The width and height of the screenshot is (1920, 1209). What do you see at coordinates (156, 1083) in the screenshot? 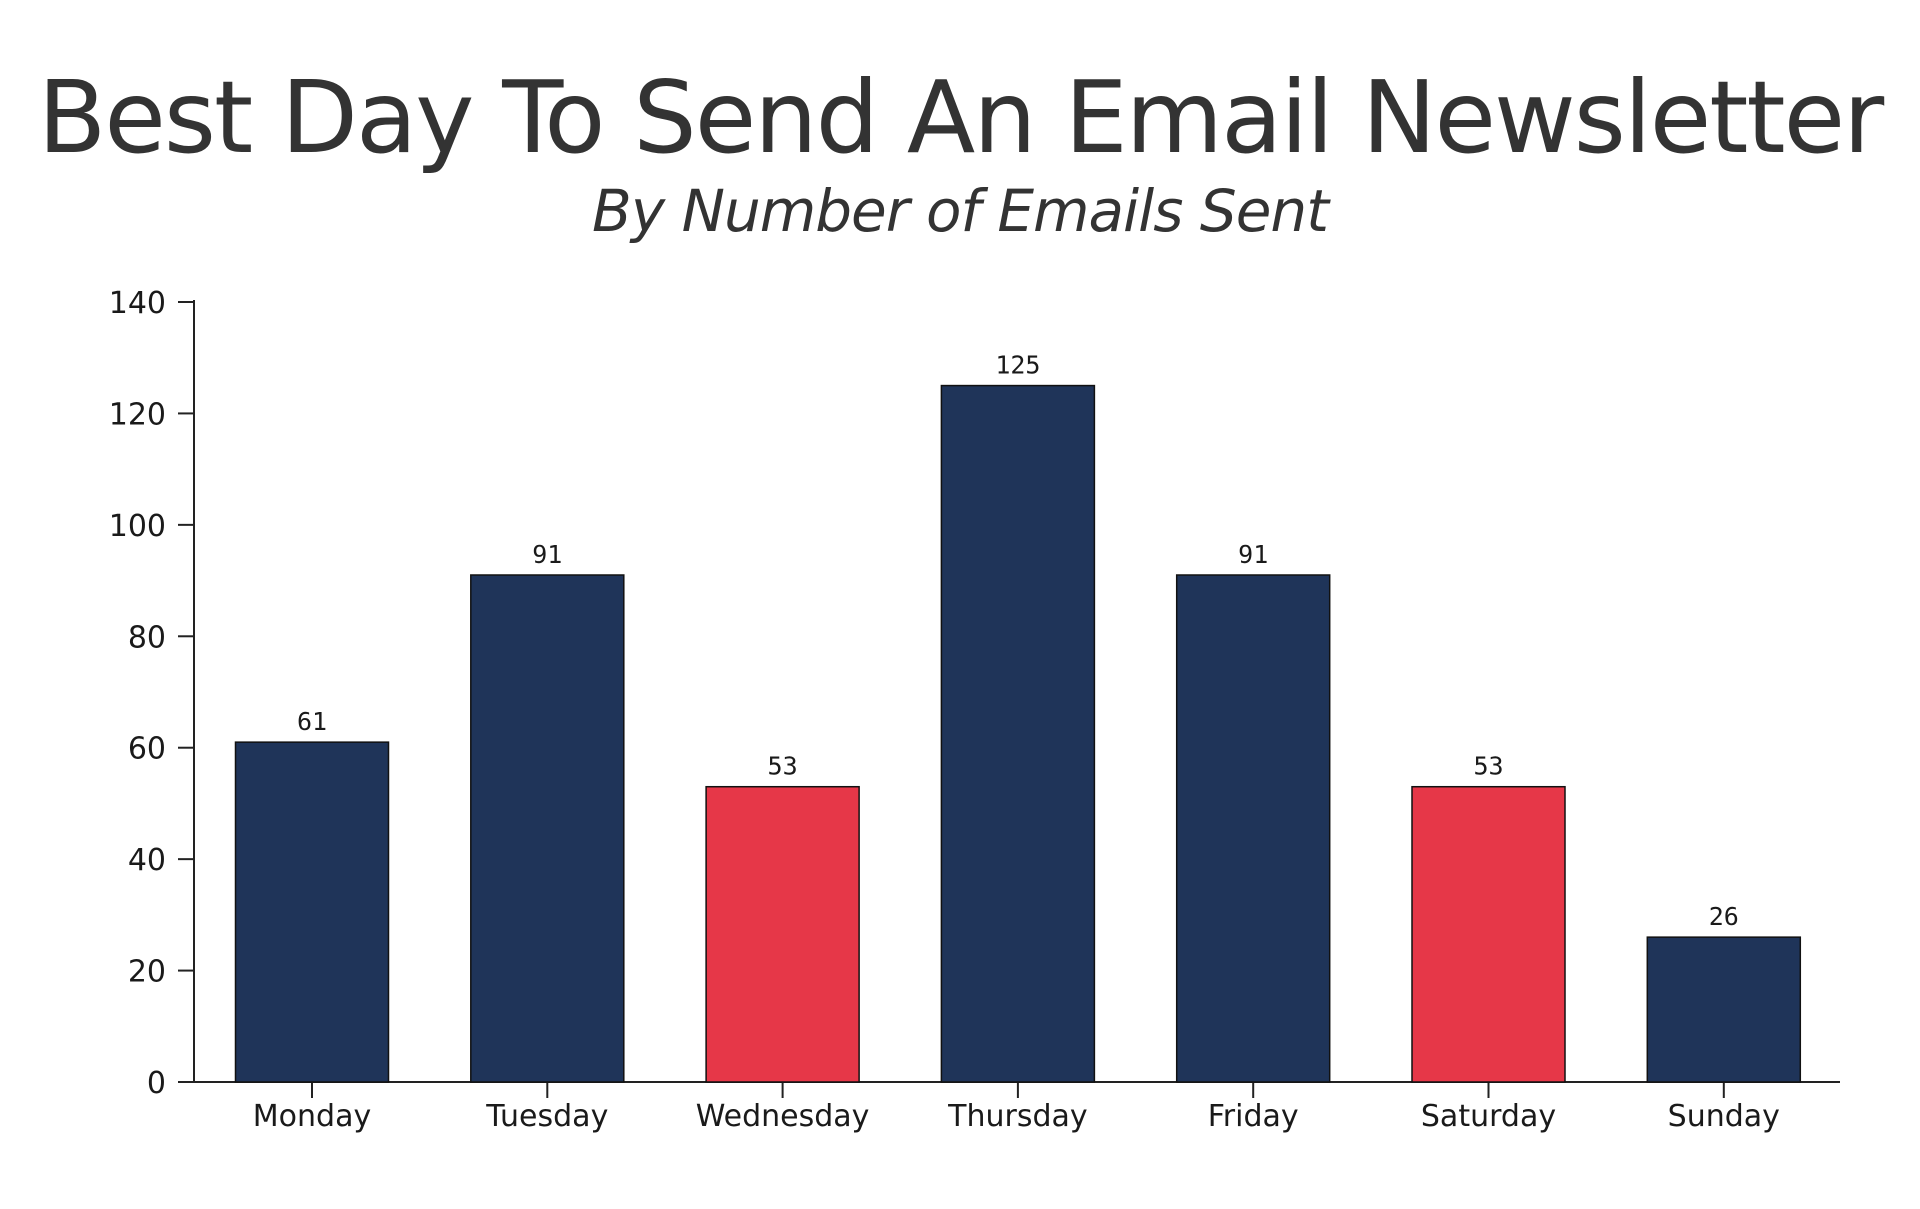
I see `y-tick-label: 0` at bounding box center [156, 1083].